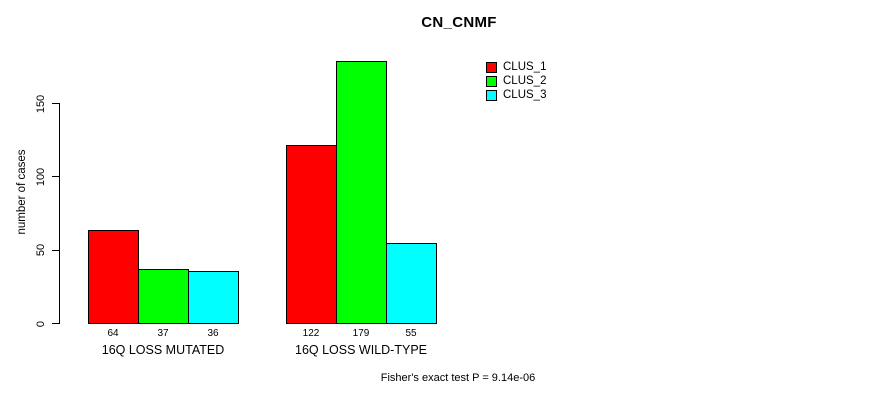 The image size is (890, 400). I want to click on bar-clus-2-16q-loss-mutated, so click(163, 297).